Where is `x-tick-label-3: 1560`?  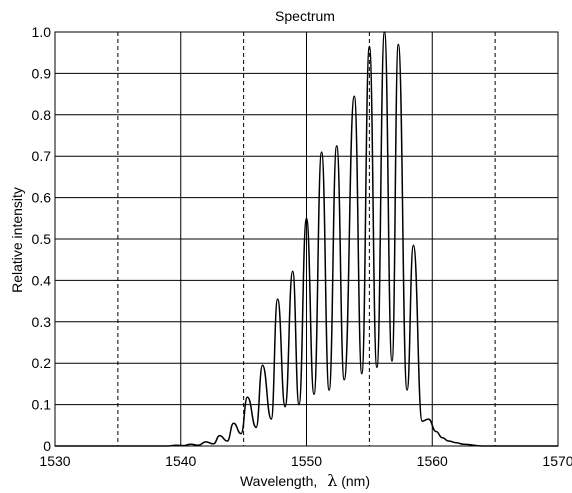 x-tick-label-3: 1560 is located at coordinates (432, 461).